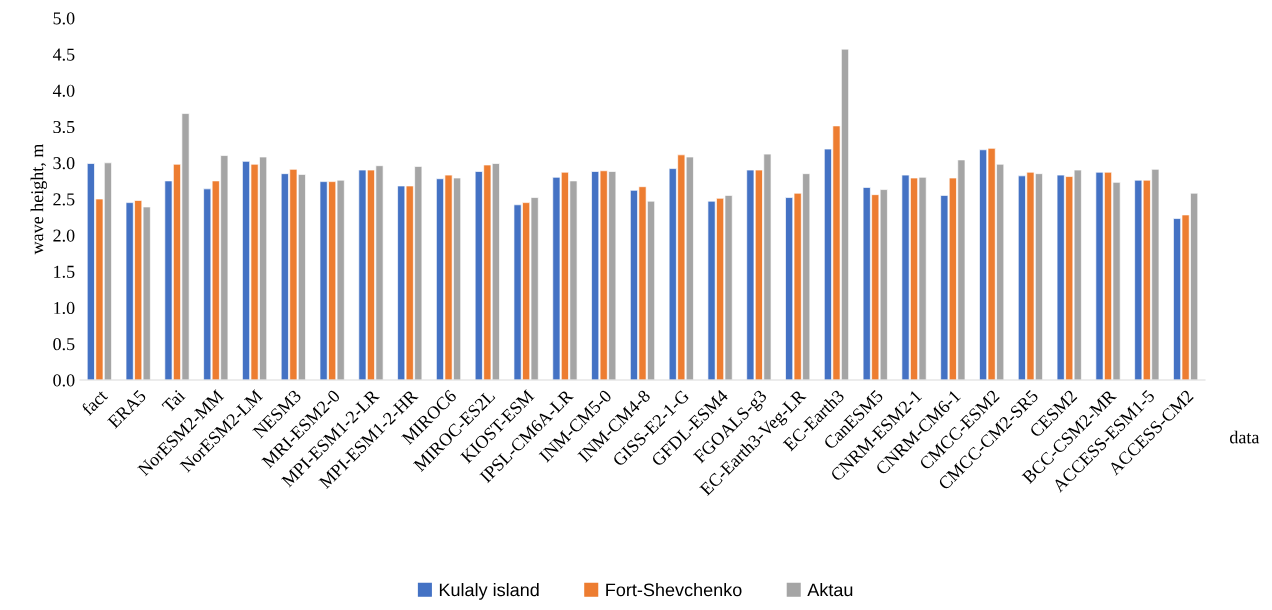  Describe the element at coordinates (64, 308) in the screenshot. I see `y-tick-label: 1.0` at that location.